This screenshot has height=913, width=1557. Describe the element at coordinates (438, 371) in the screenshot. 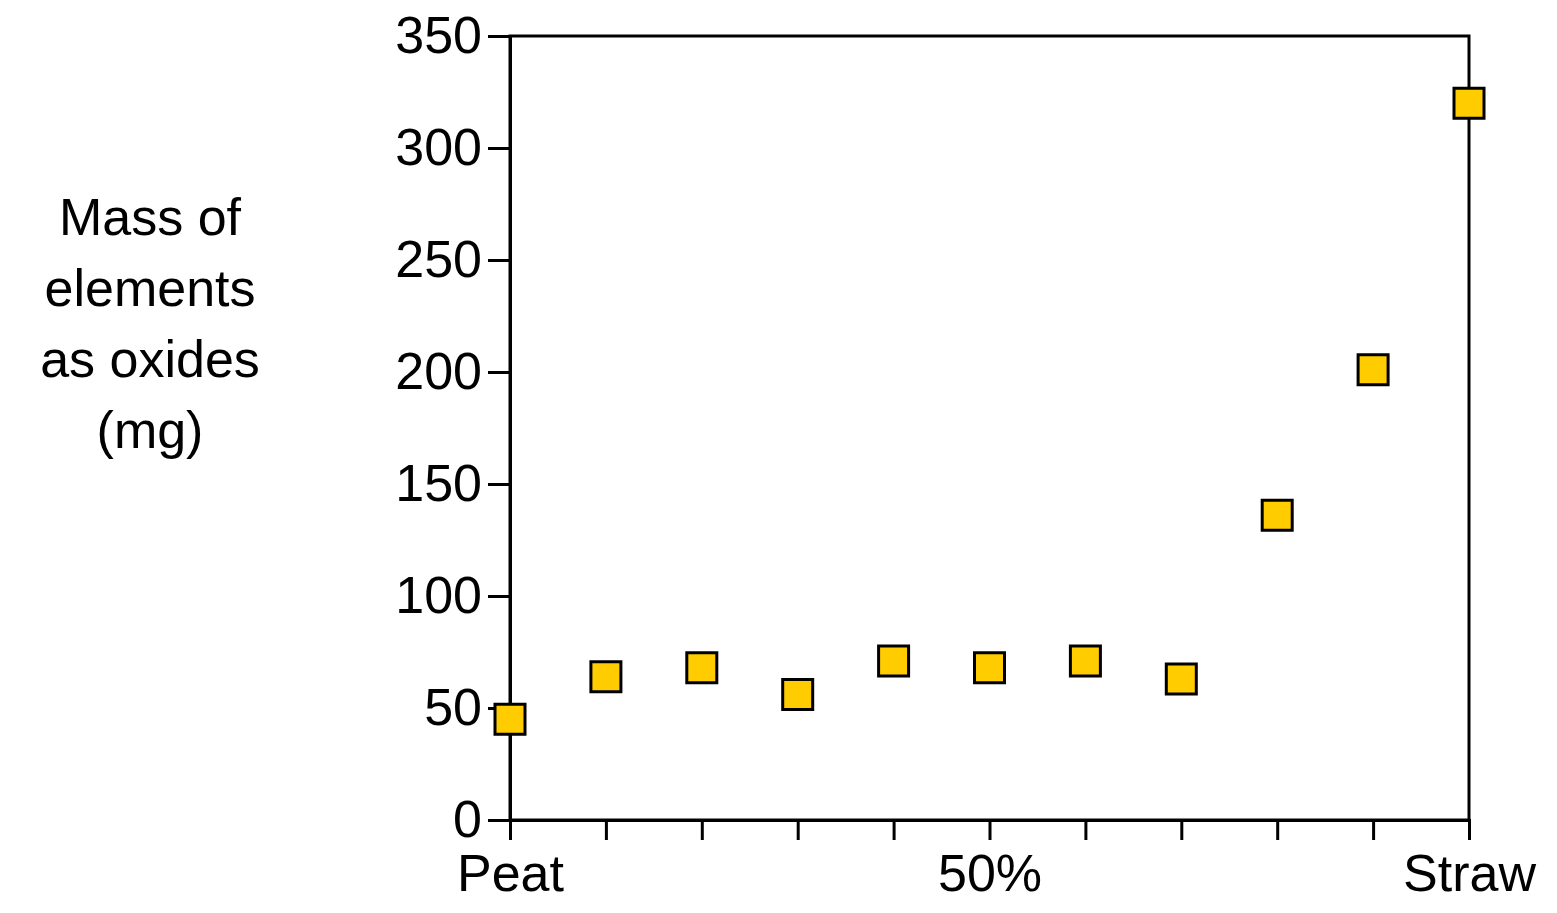

I see `y-tick-label: 200` at that location.